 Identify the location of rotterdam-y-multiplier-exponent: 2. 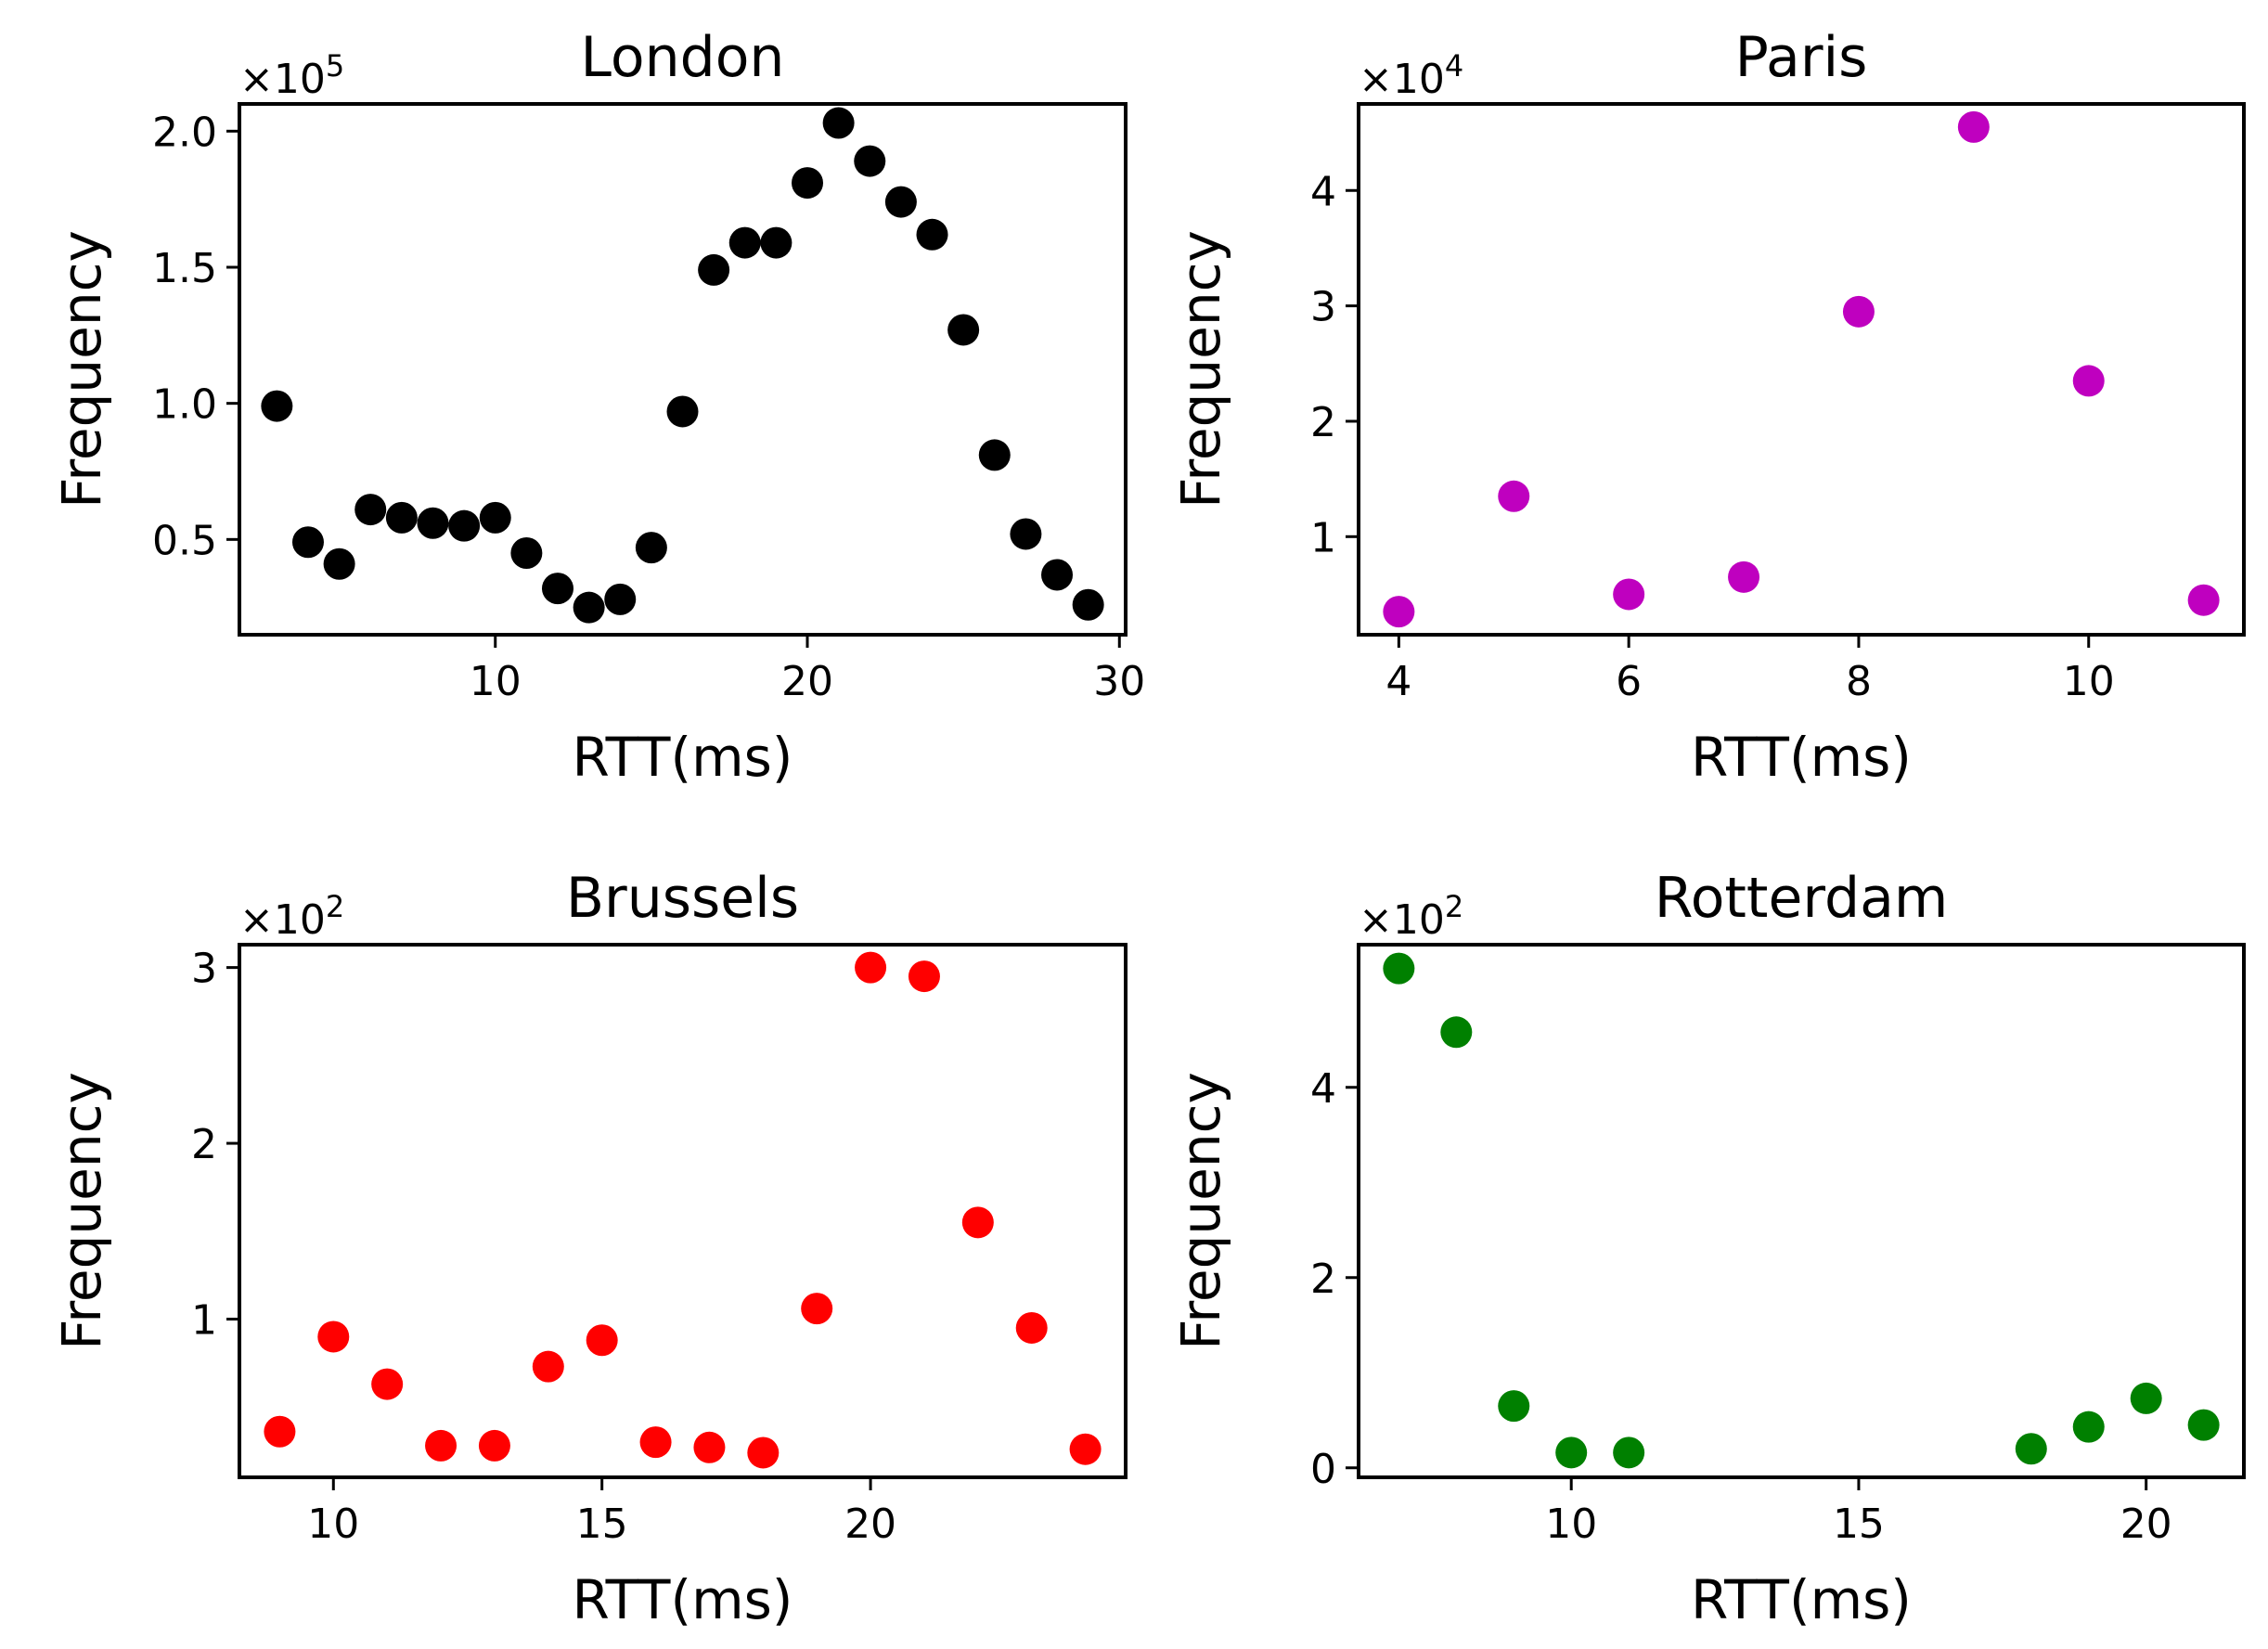
(1454, 906).